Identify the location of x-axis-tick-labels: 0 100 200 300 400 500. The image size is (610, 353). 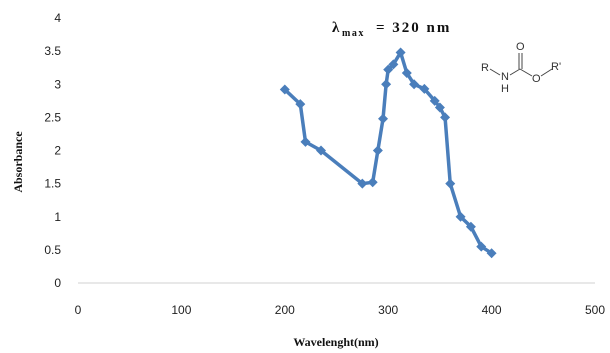
(340, 310).